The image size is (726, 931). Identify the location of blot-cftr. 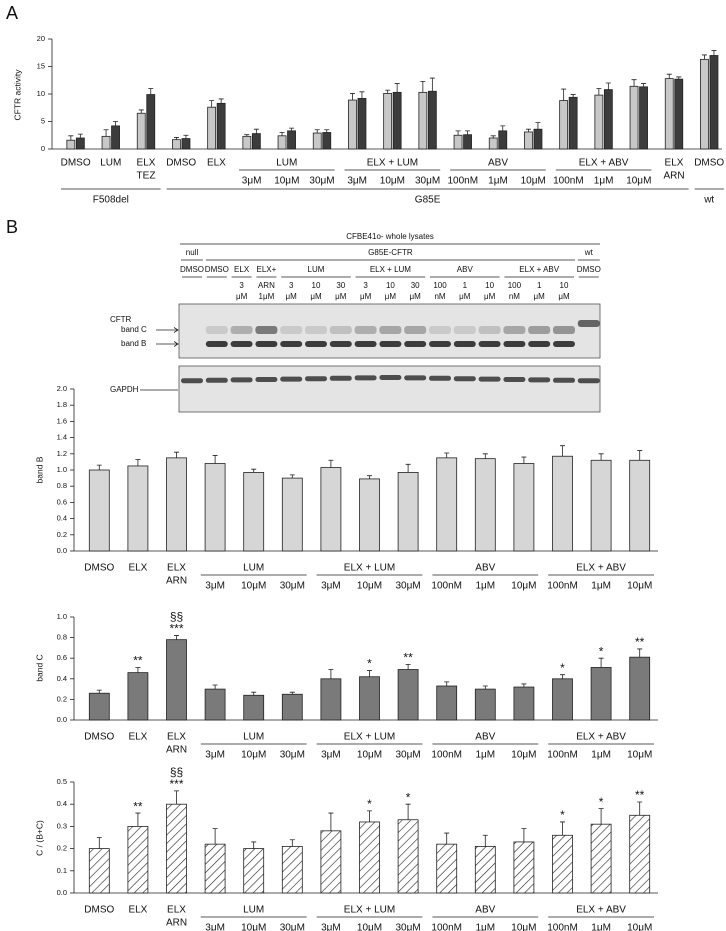
(389, 331).